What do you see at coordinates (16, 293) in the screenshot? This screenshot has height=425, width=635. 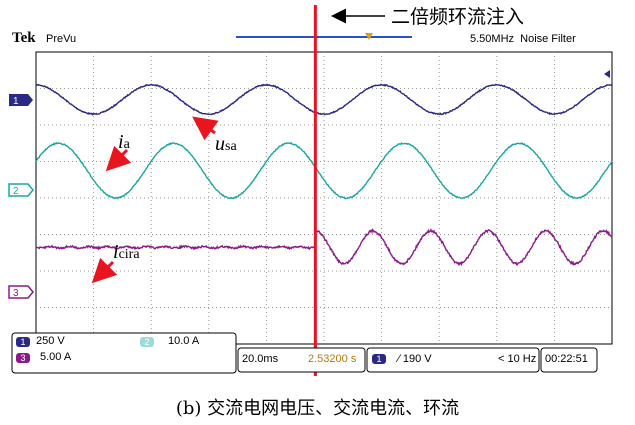 I see `svg-text: 3` at bounding box center [16, 293].